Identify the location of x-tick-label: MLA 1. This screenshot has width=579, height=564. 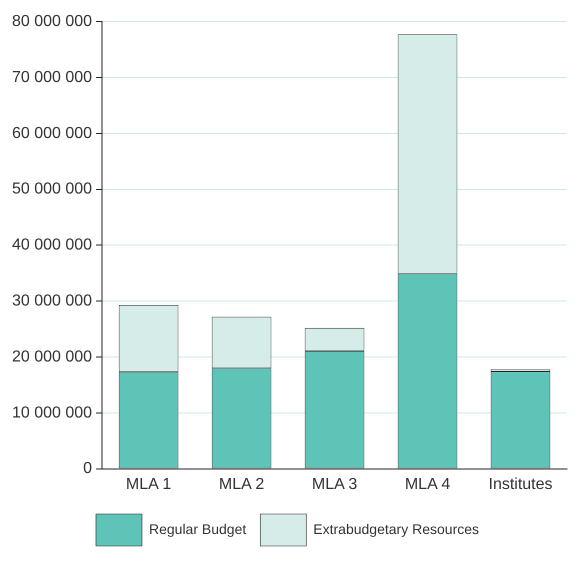
(149, 484).